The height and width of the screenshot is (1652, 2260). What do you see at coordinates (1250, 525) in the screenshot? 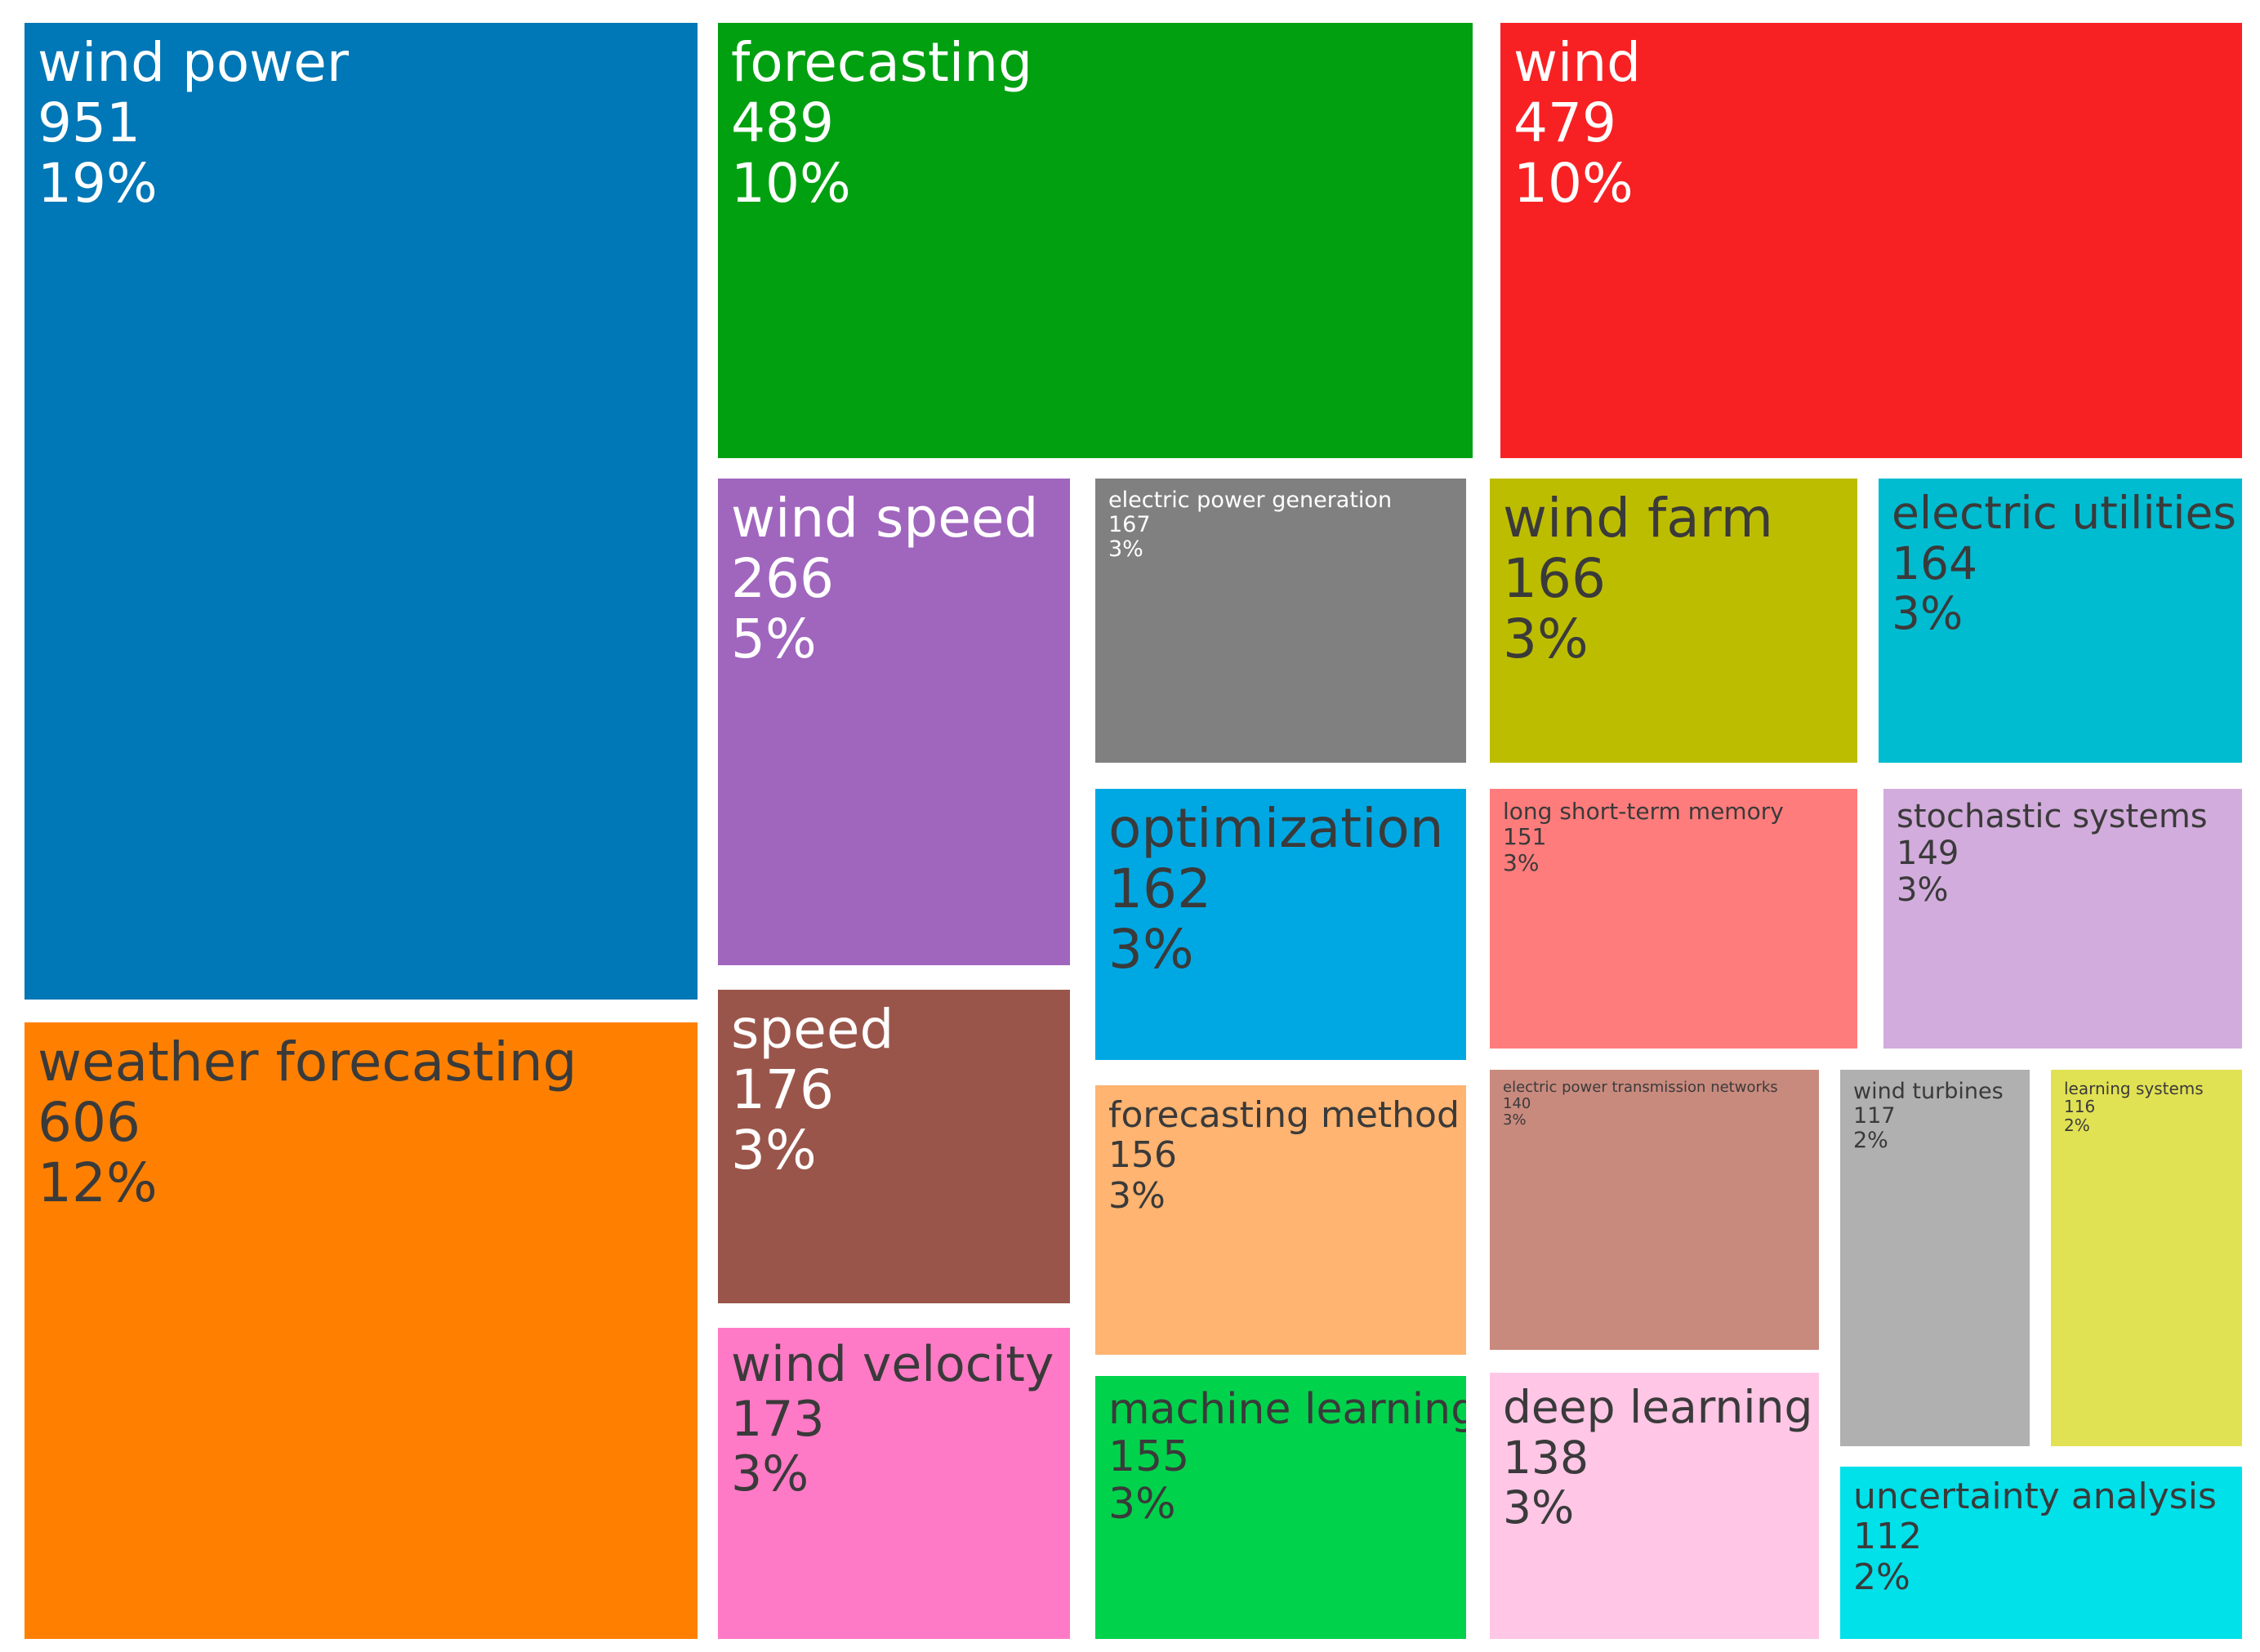
I see `tile-label-group: electric power generation 167 3%` at bounding box center [1250, 525].